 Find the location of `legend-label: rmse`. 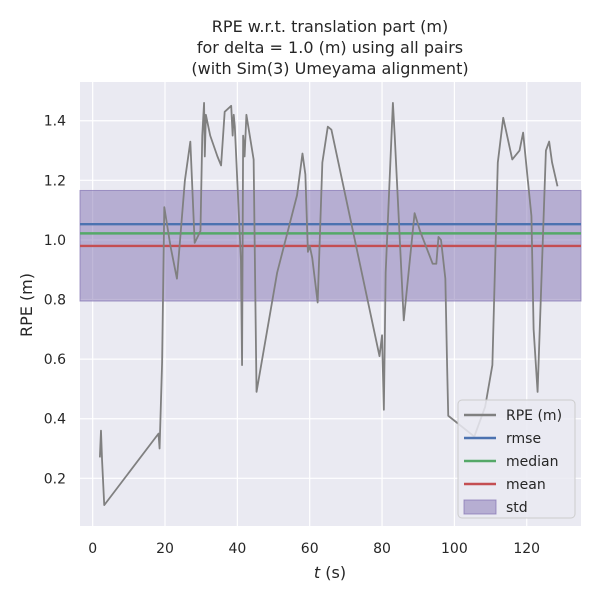

legend-label: rmse is located at coordinates (523, 439).